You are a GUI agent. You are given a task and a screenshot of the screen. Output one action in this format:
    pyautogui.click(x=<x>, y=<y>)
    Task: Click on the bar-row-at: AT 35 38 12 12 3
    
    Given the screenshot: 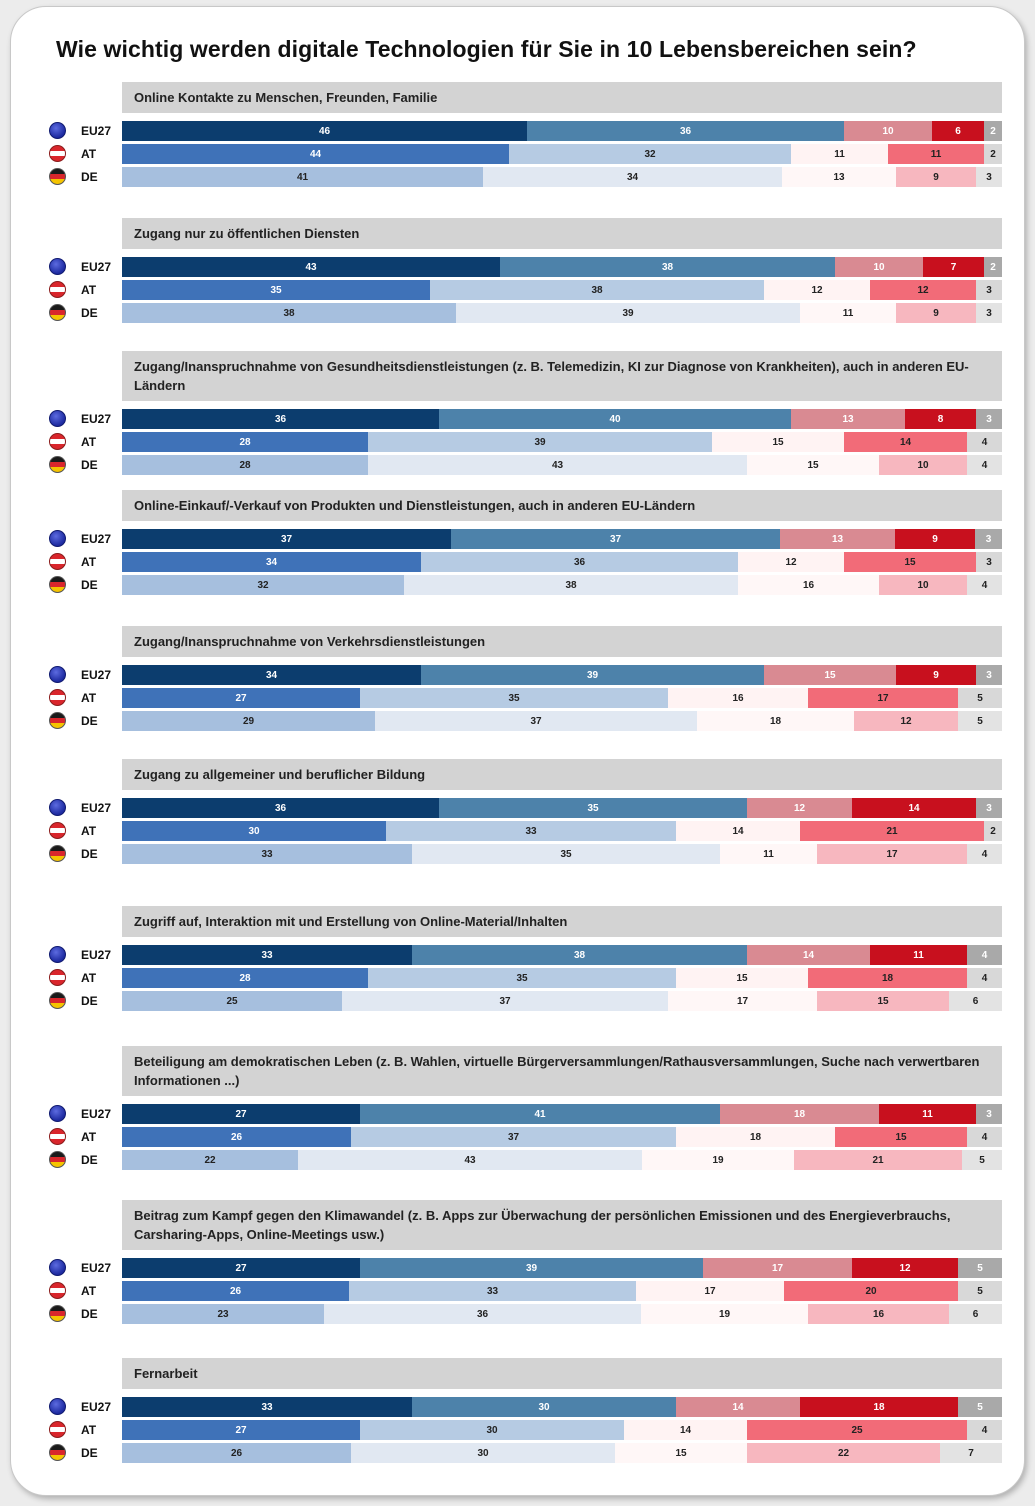 What is the action you would take?
    pyautogui.click(x=517, y=290)
    